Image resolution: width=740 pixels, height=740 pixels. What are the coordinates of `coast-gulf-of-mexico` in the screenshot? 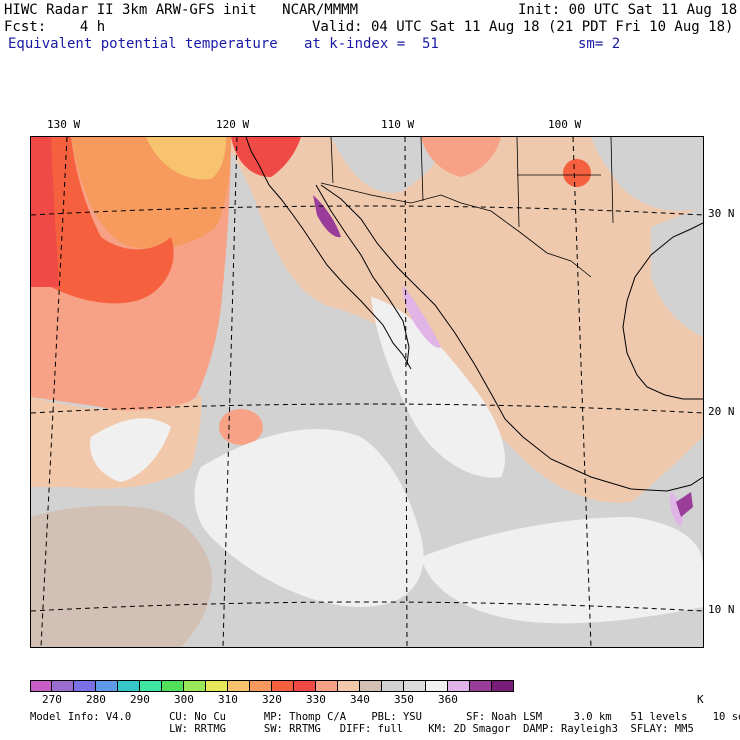 It's located at (662, 311).